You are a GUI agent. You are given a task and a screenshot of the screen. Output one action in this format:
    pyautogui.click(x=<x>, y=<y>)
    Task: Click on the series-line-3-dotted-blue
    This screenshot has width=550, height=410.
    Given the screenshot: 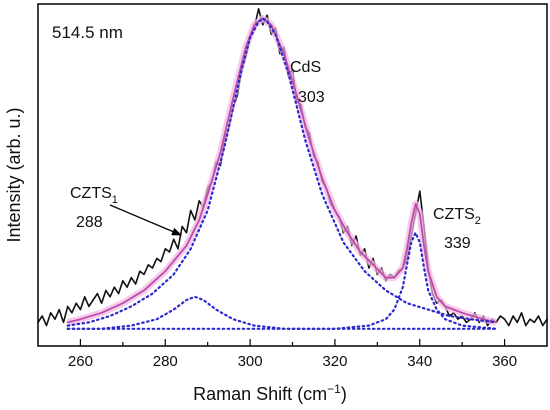 What is the action you would take?
    pyautogui.click(x=282, y=312)
    